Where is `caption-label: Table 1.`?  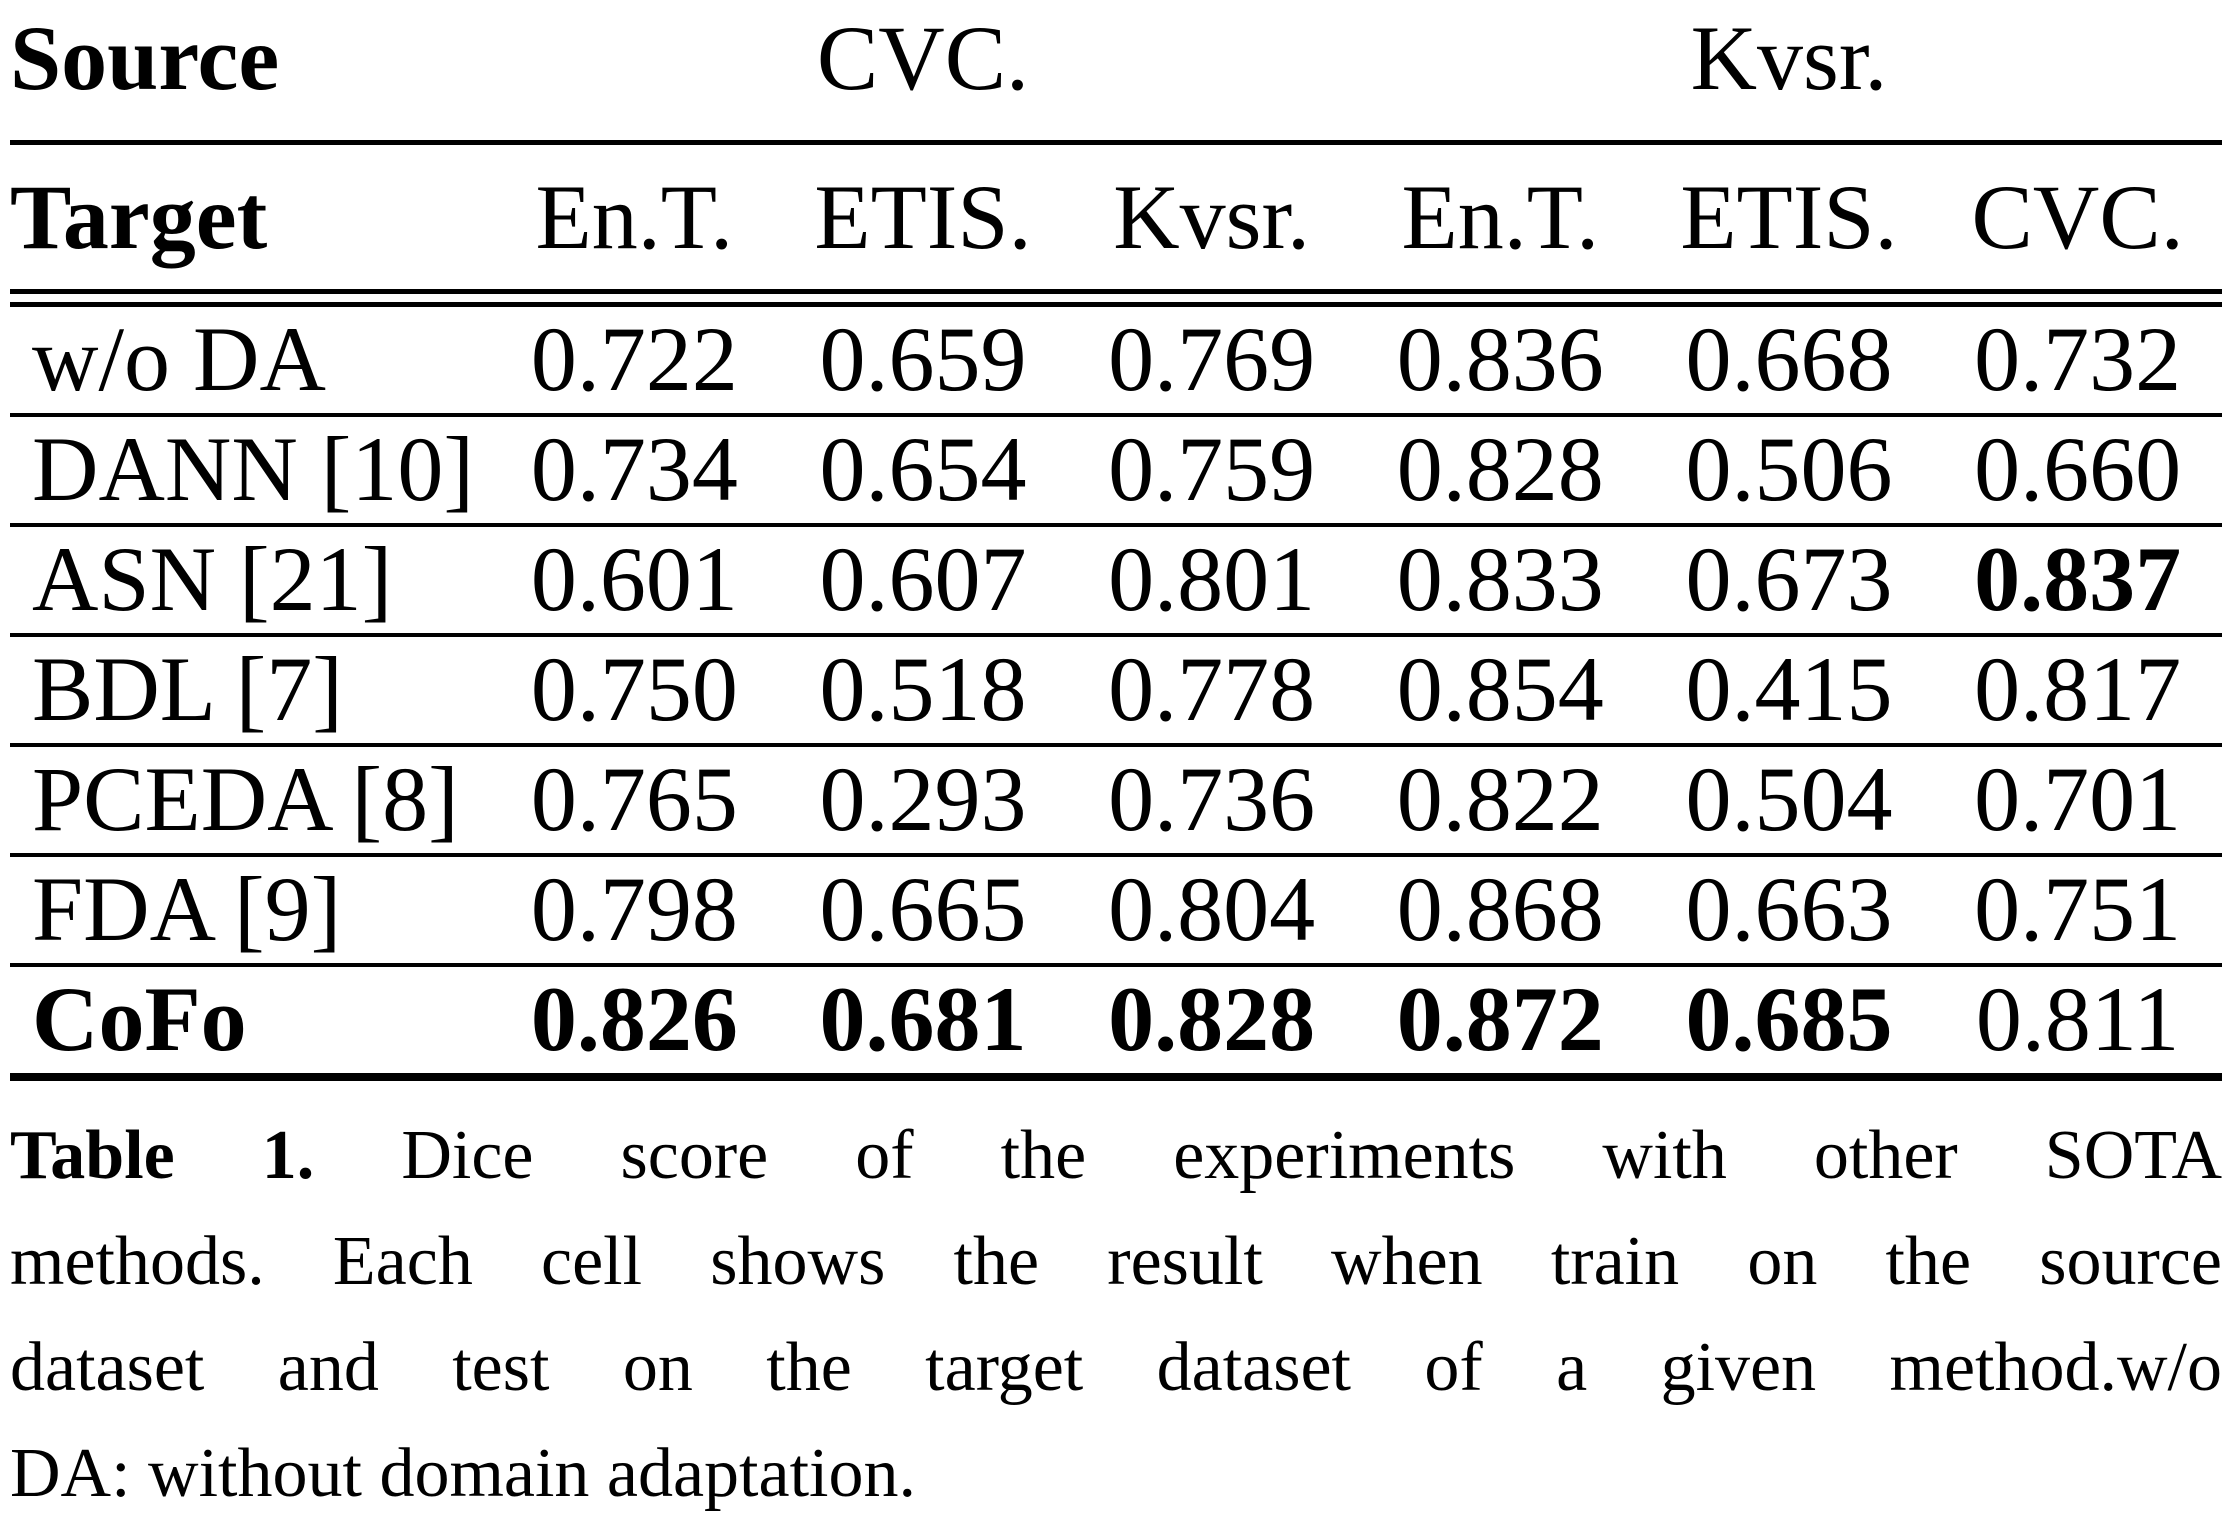
caption-label: Table 1. is located at coordinates (162, 1155).